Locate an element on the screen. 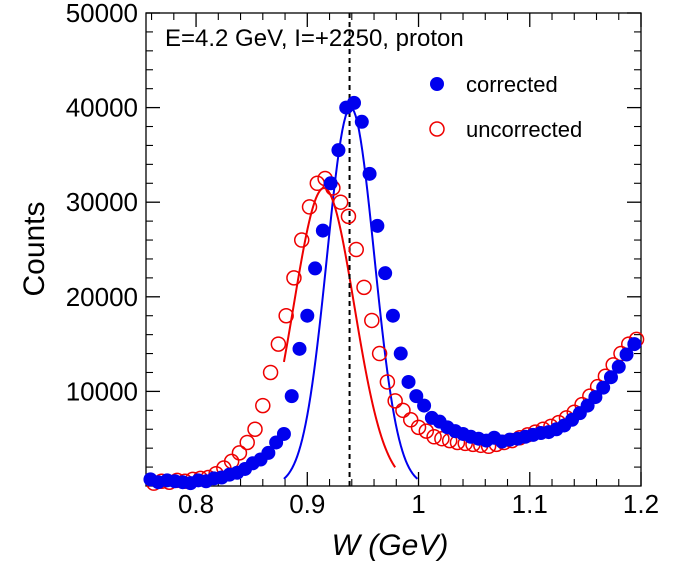  y-tick-labels: 10000 20000 30000 40000 50000 is located at coordinates (102, 203).